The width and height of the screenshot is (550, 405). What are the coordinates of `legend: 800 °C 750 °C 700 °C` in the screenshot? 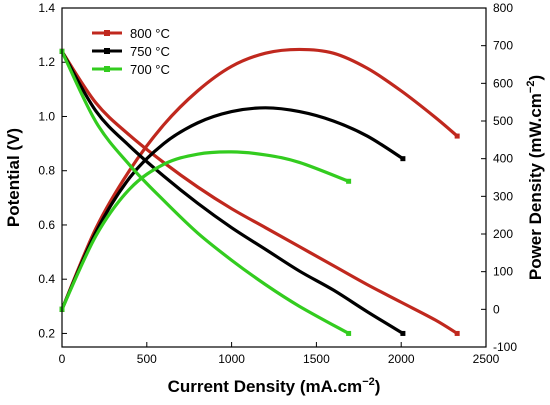 It's located at (131, 51).